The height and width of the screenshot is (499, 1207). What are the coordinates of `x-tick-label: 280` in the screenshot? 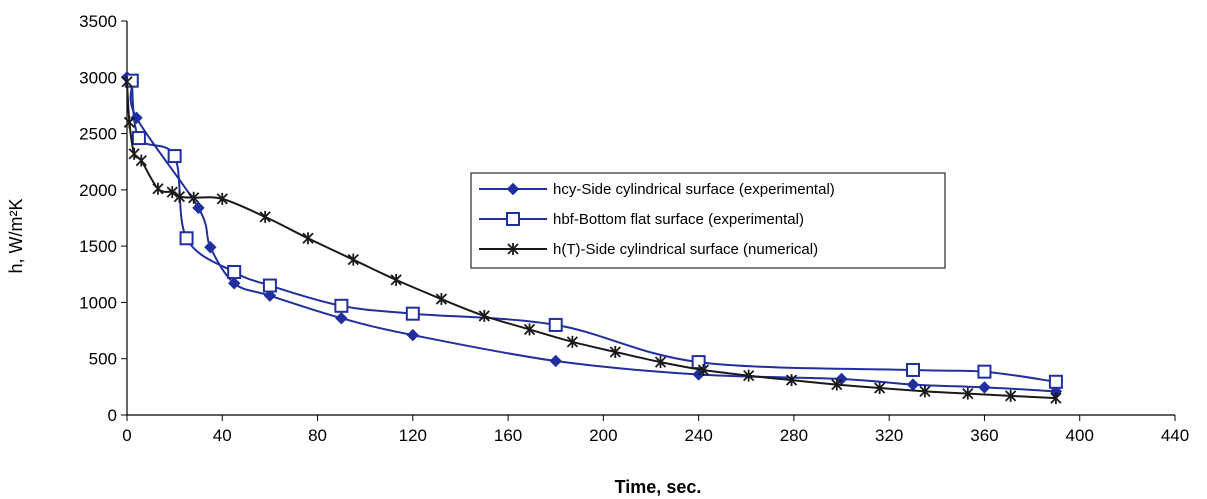 It's located at (794, 435).